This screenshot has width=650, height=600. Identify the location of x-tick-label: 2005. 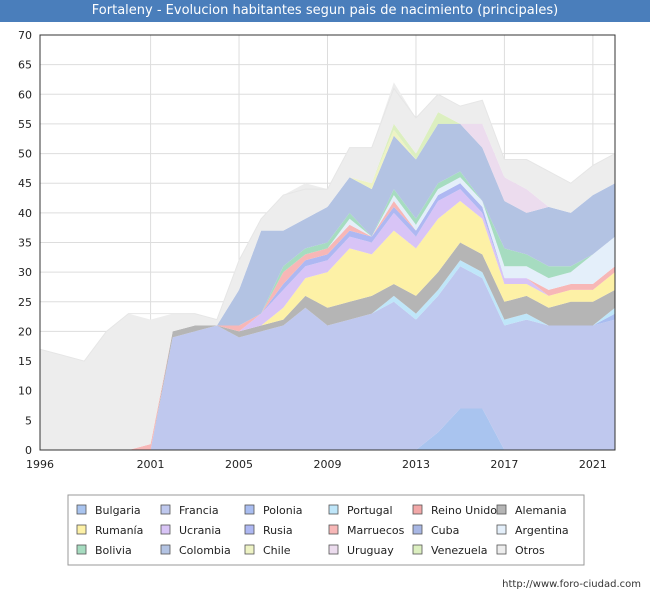
(239, 464).